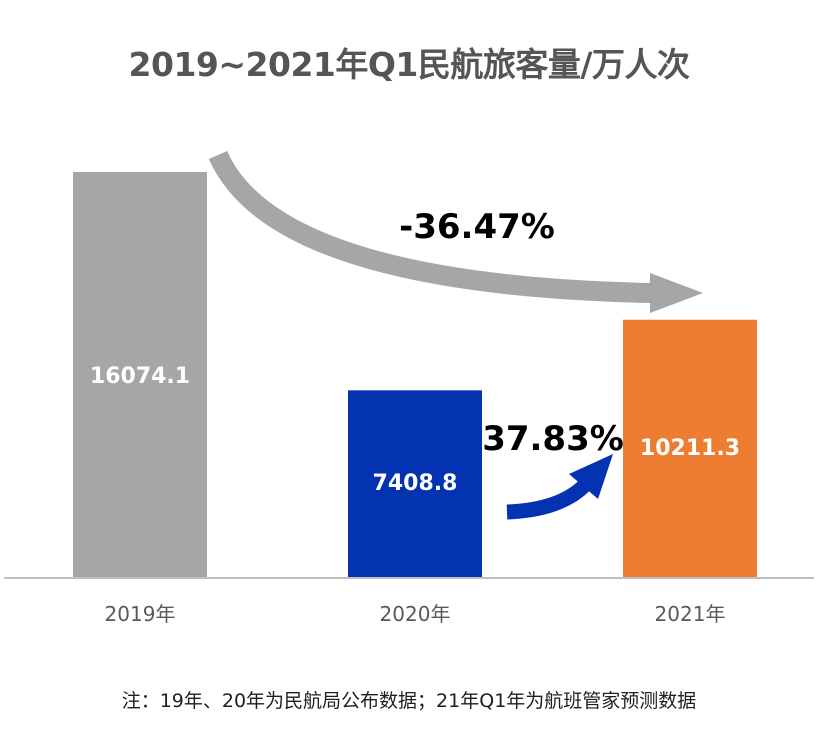 Image resolution: width=818 pixels, height=734 pixels. Describe the element at coordinates (690, 614) in the screenshot. I see `tick-label-2021: 2021年` at that location.